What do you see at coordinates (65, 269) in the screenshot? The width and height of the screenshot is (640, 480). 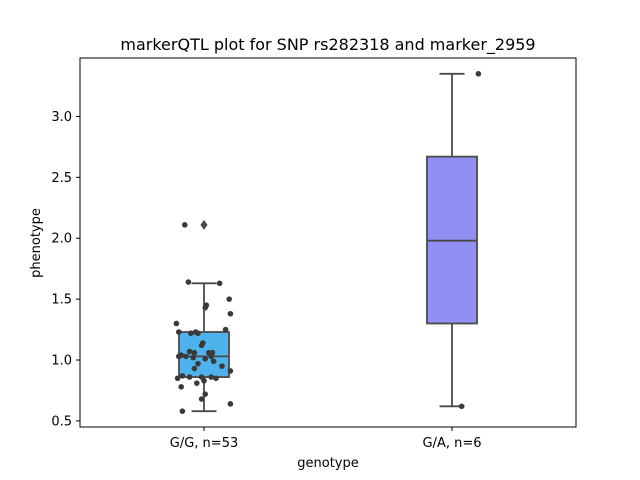 I see `y-axis: 0.5 1.0 1.5 2.0 2.5 3.0` at bounding box center [65, 269].